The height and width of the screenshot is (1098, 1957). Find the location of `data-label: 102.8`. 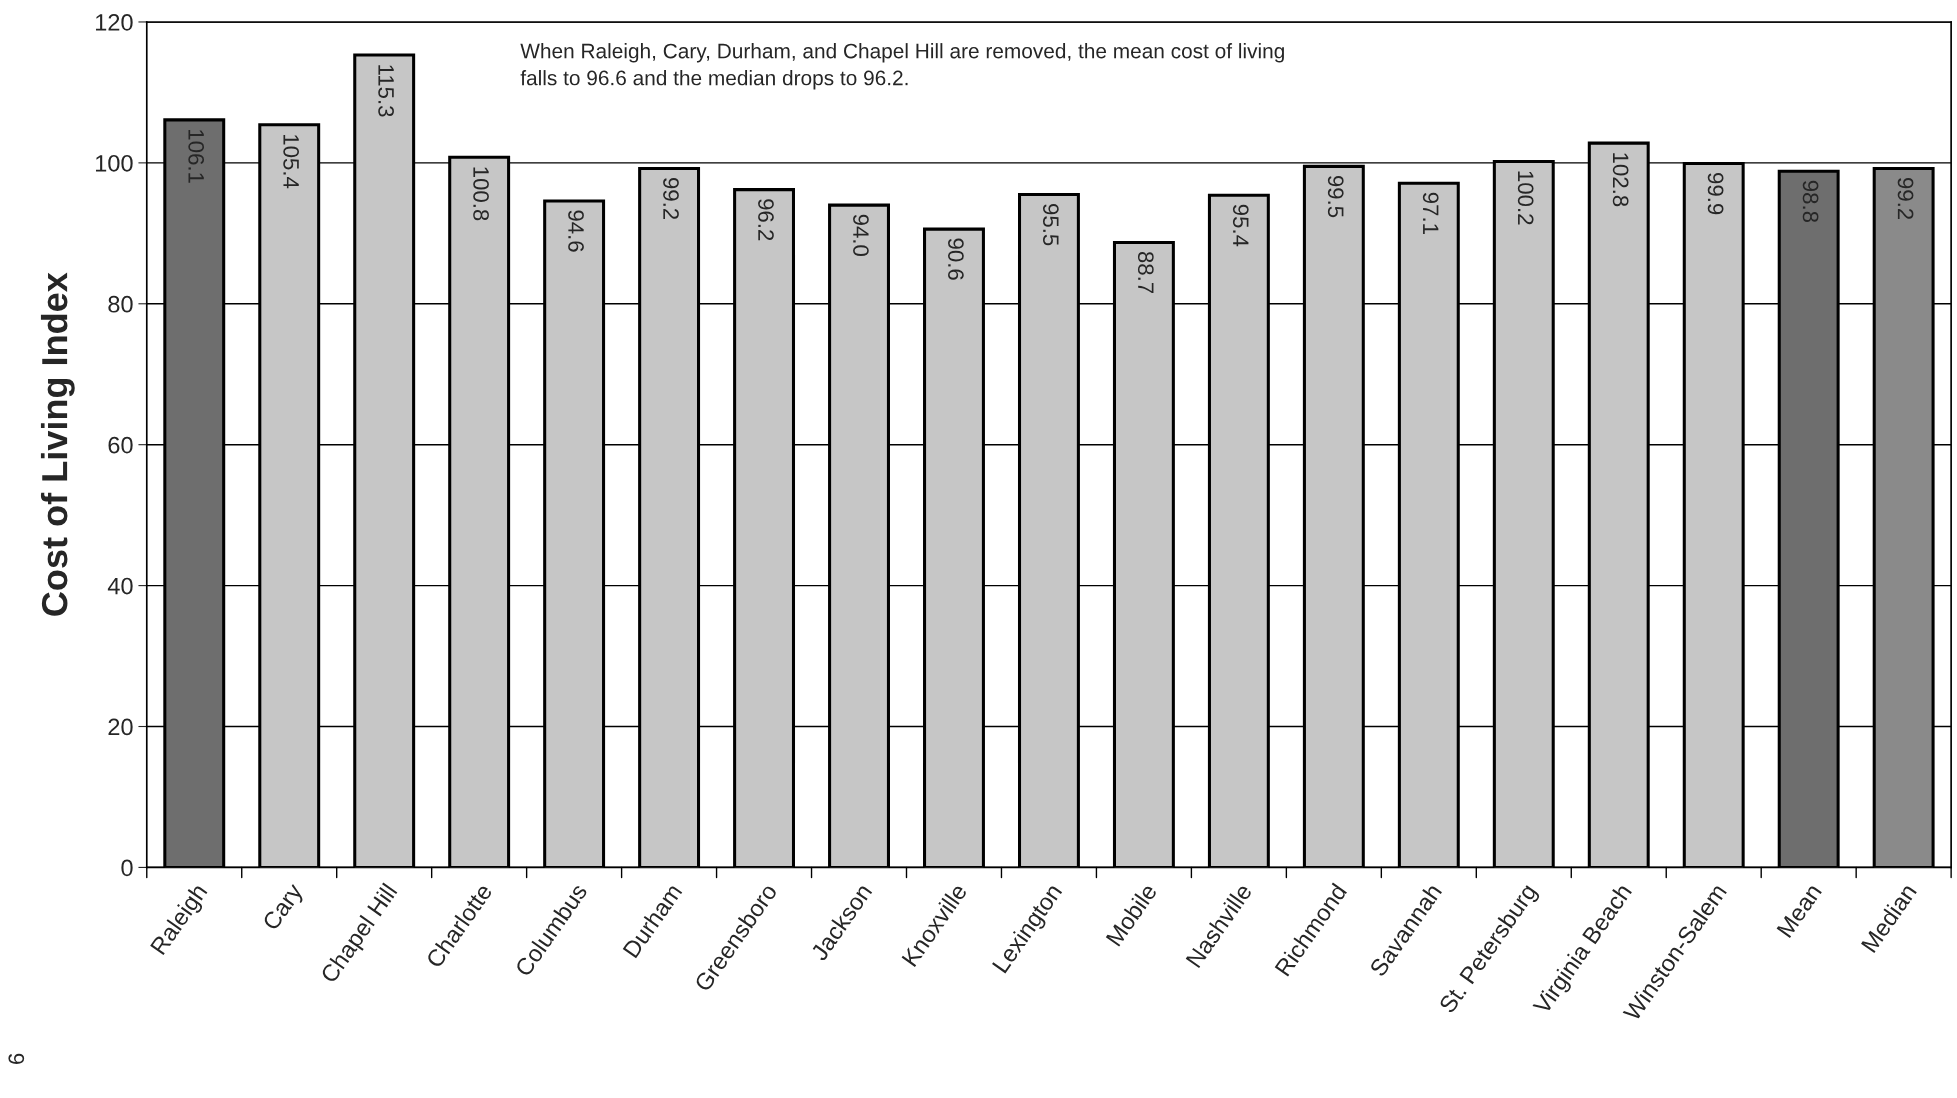

data-label: 102.8 is located at coordinates (1620, 180).